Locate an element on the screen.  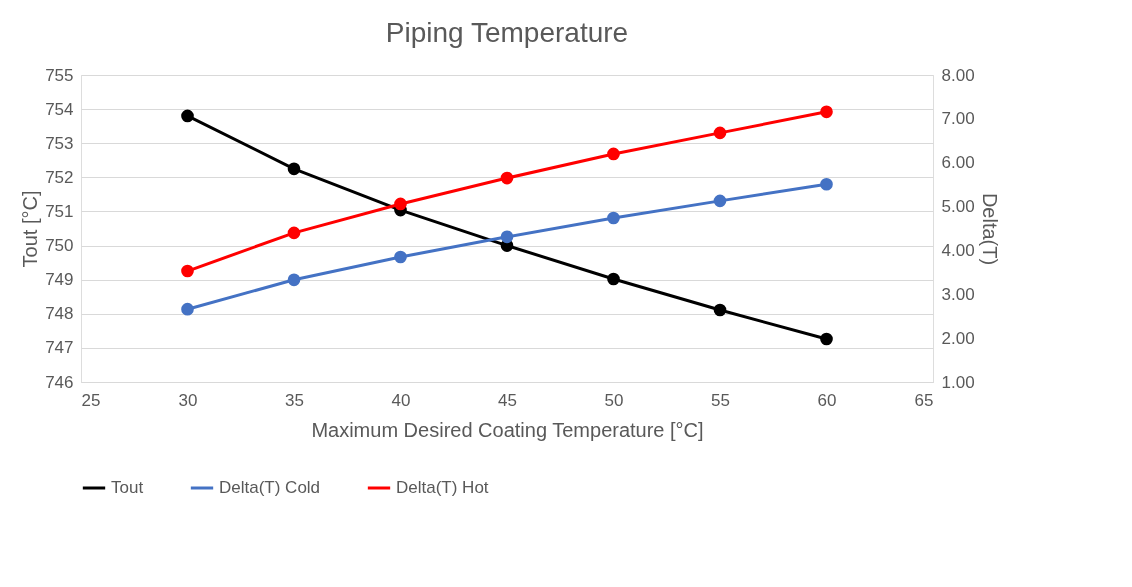
x-tick-label: 55 is located at coordinates (720, 400).